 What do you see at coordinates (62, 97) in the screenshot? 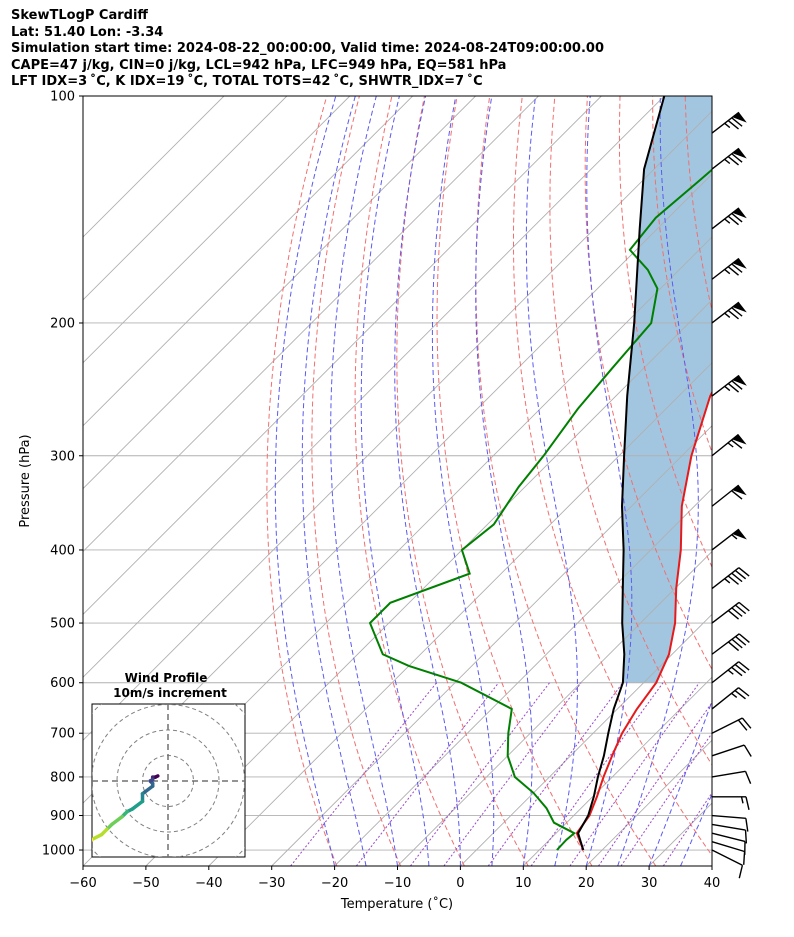
I see `y-tick-label: 100` at bounding box center [62, 97].